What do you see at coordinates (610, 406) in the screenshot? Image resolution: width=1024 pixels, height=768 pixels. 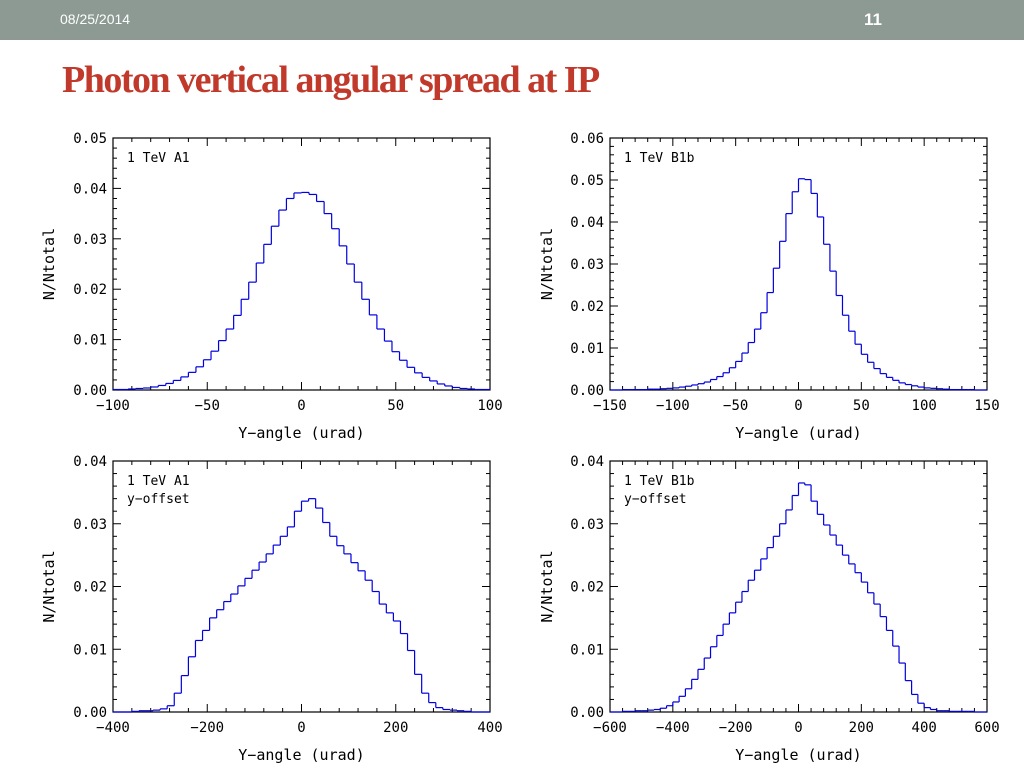 I see `x-tick-label: −150` at bounding box center [610, 406].